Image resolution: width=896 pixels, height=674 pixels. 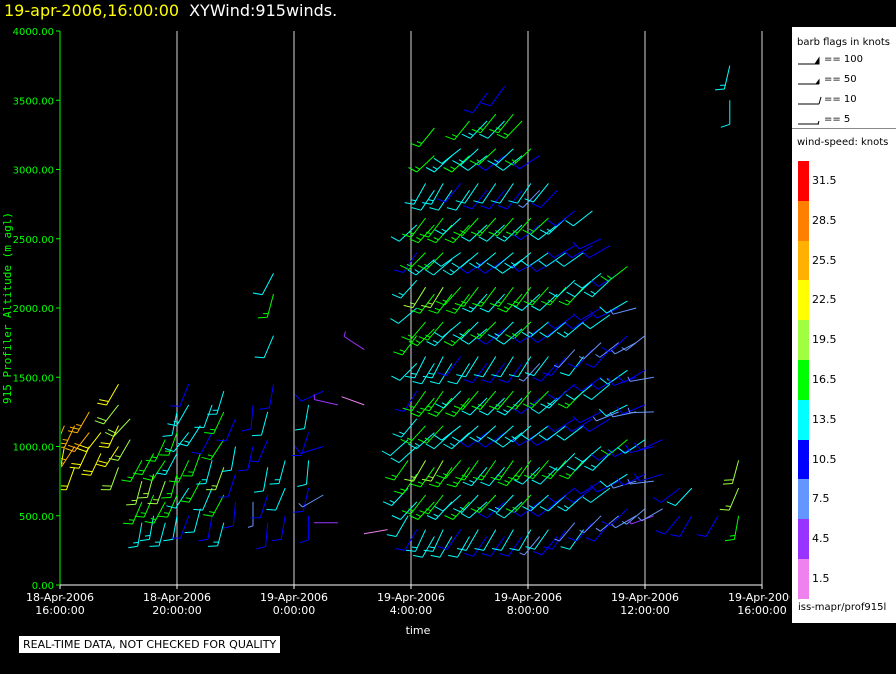 What do you see at coordinates (847, 459) in the screenshot?
I see `scale-entry: 10.5` at bounding box center [847, 459].